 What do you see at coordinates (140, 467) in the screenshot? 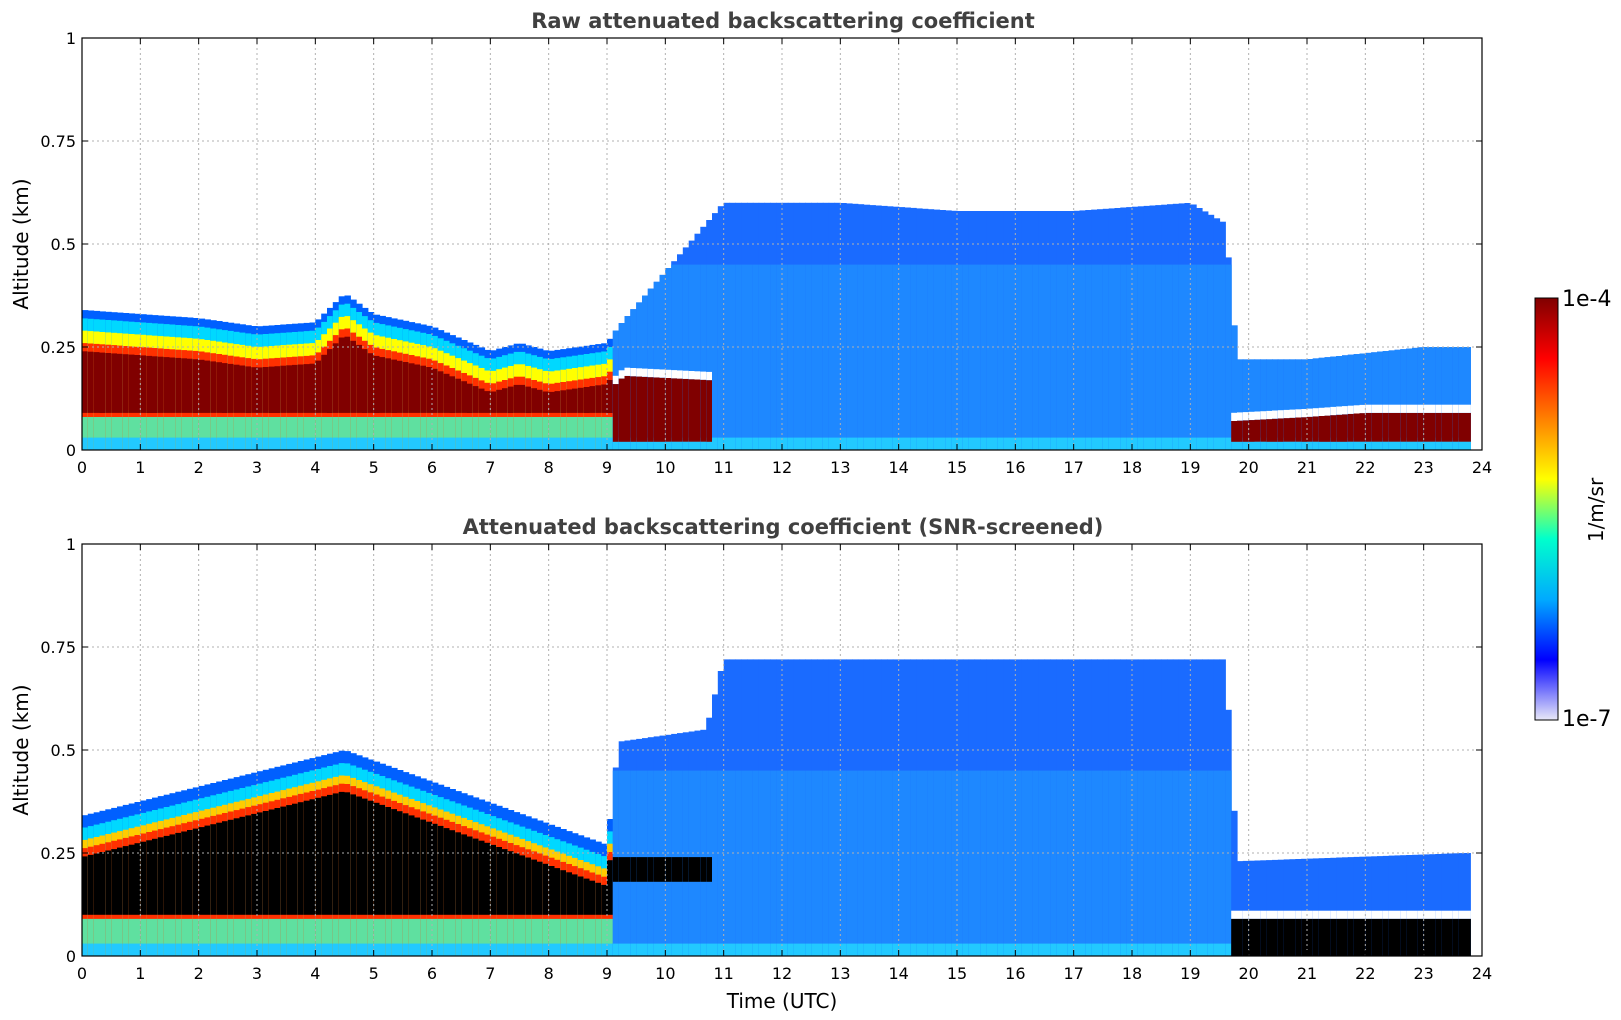
I see `x-tick-label: 1` at bounding box center [140, 467].